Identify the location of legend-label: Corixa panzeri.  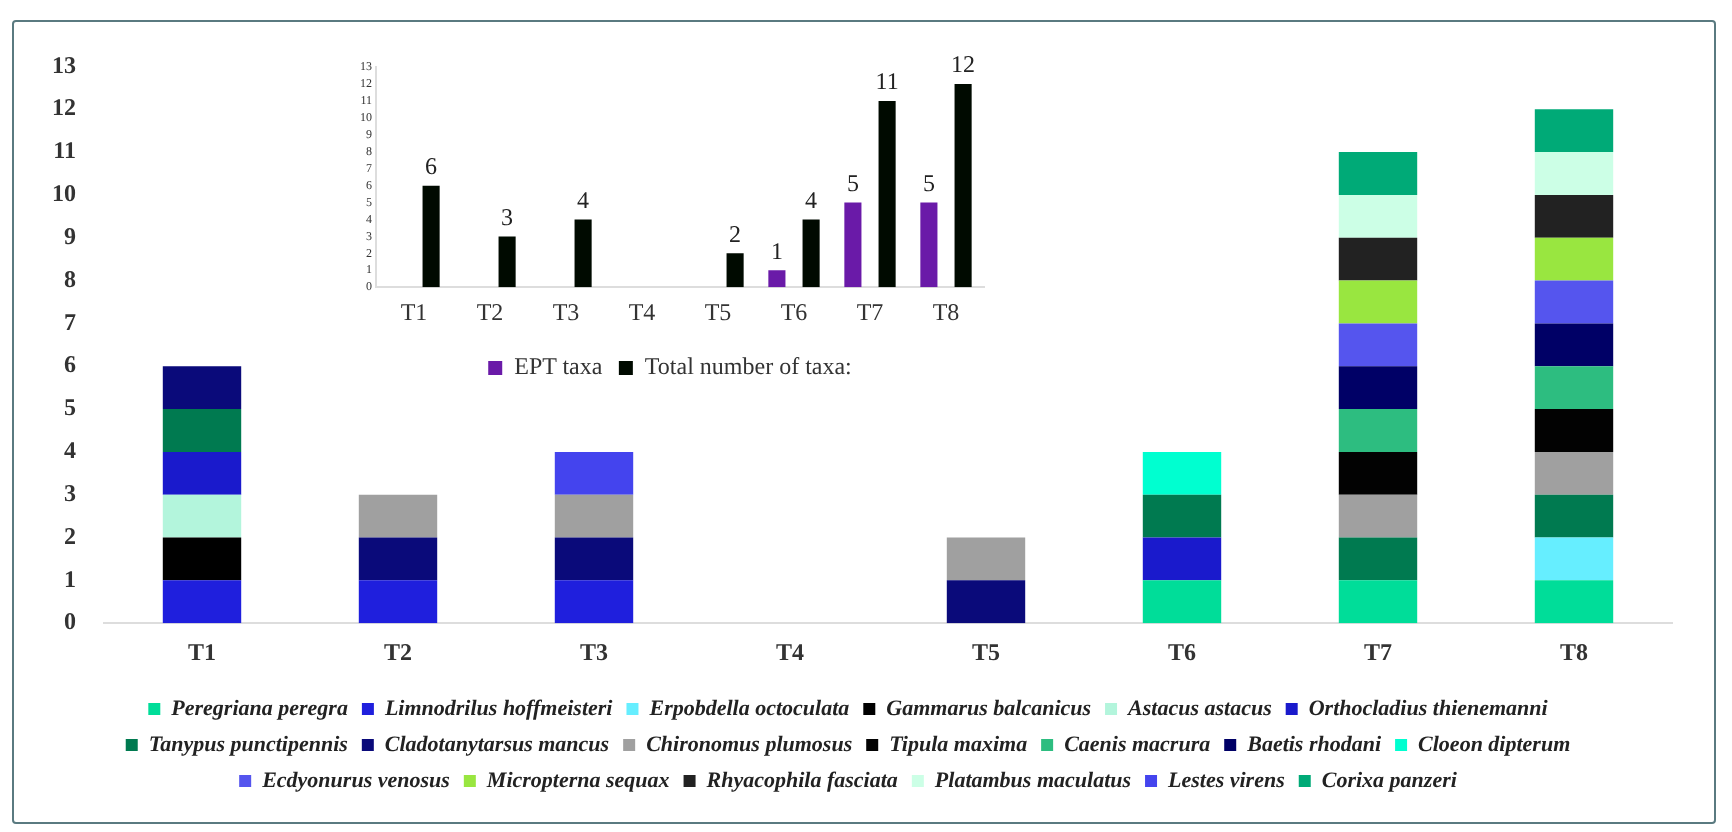
(1390, 780).